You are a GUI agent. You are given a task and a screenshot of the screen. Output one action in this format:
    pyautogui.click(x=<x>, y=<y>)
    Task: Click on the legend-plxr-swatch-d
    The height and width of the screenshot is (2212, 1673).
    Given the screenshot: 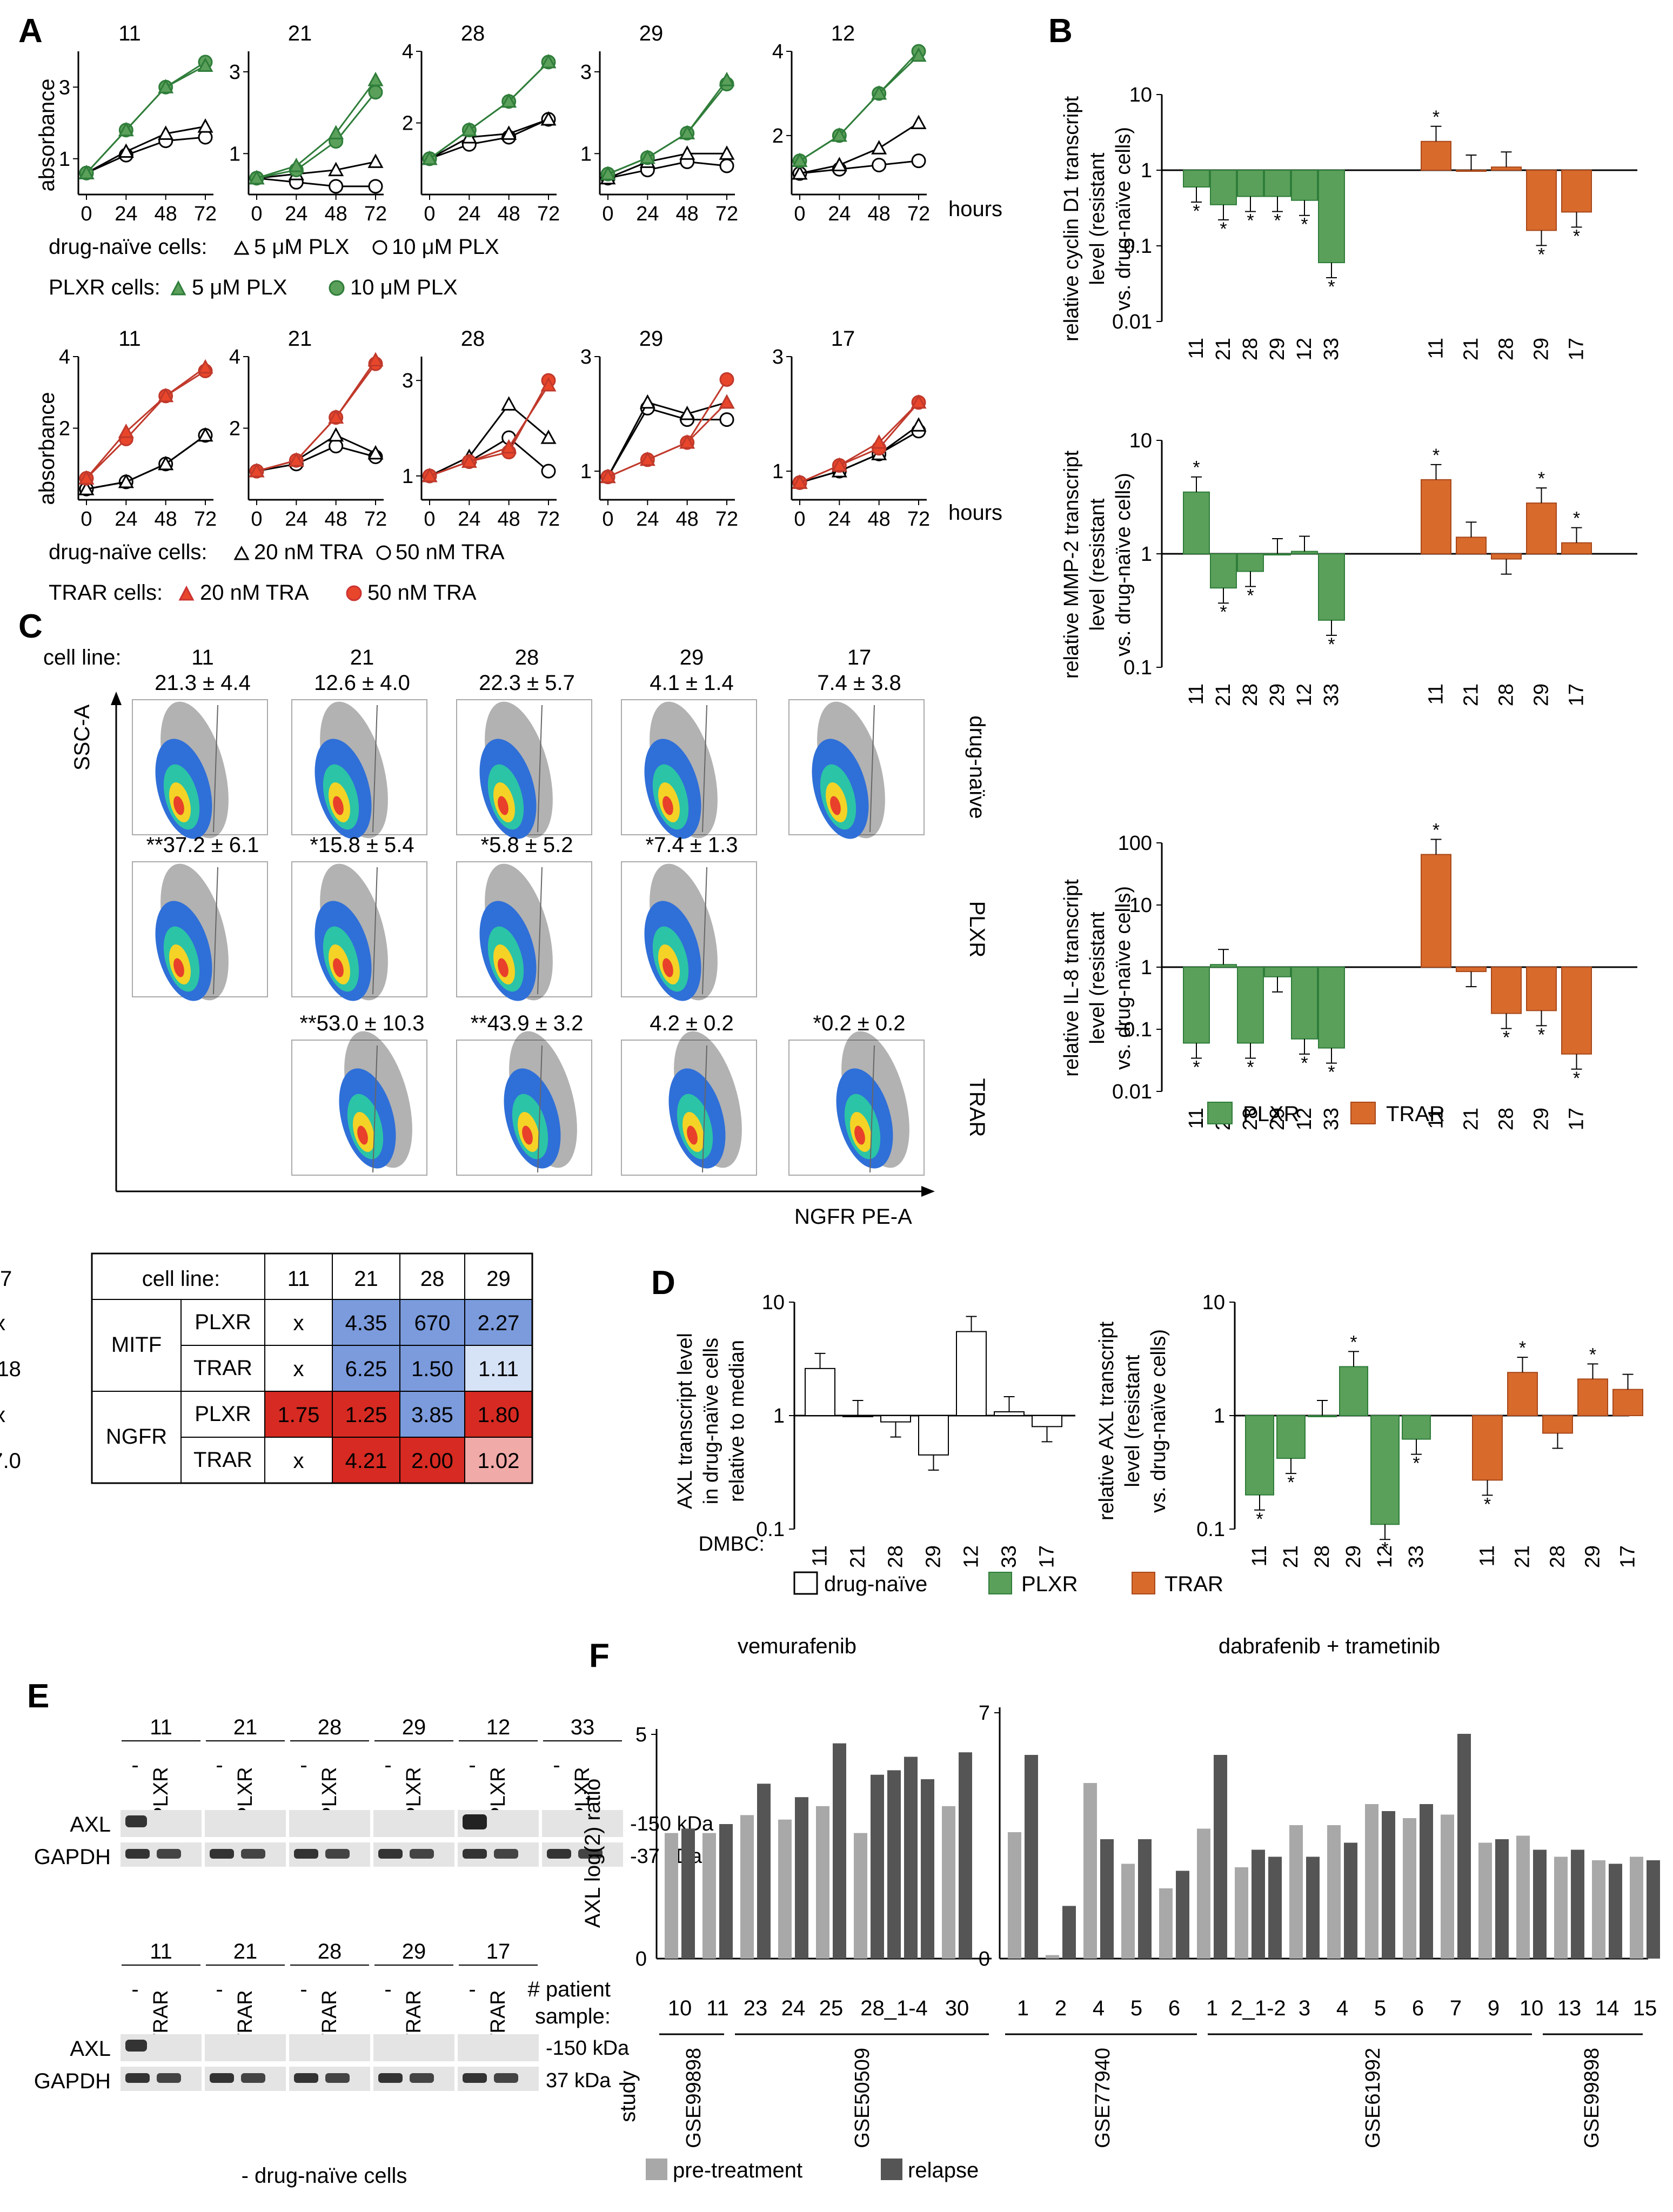 What is the action you would take?
    pyautogui.click(x=1000, y=1583)
    